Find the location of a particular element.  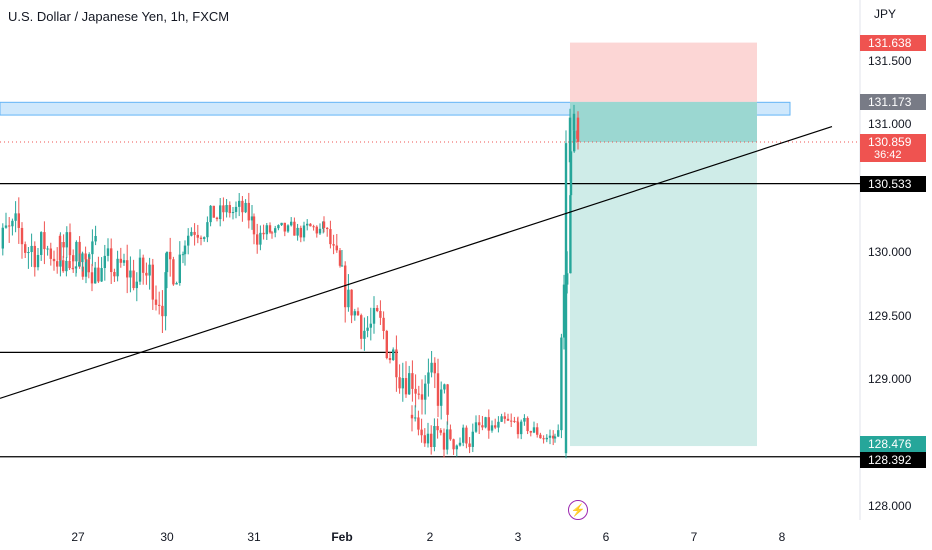

y-tick-label: 129.500 is located at coordinates (890, 316).